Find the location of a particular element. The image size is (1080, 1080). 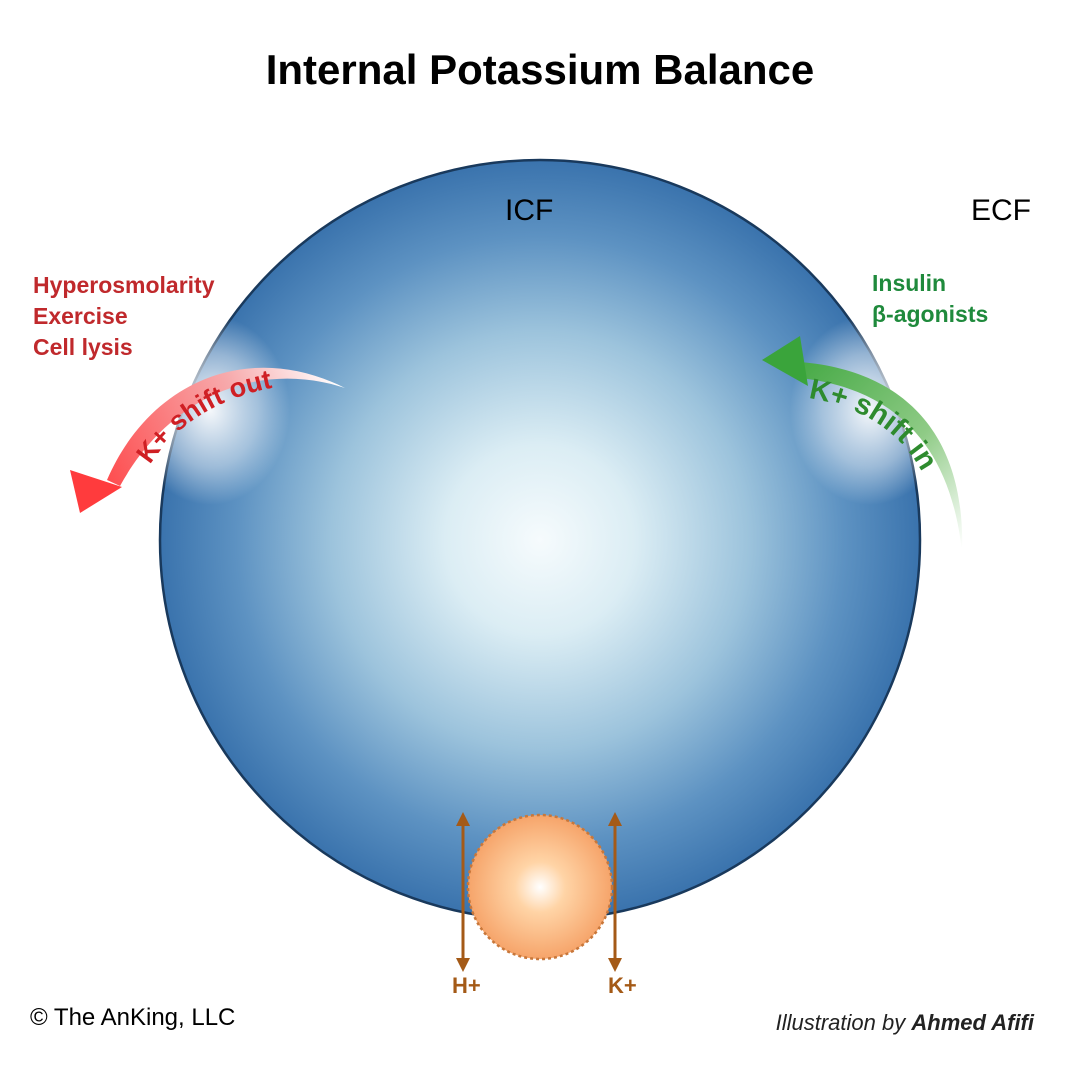

k-ion-arrow is located at coordinates (615, 892).